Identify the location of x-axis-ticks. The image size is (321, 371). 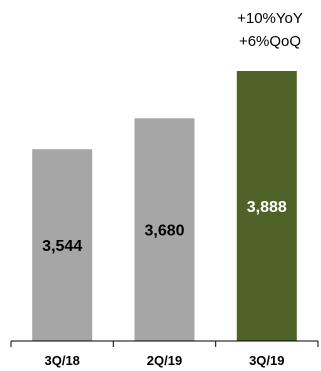
(164, 344).